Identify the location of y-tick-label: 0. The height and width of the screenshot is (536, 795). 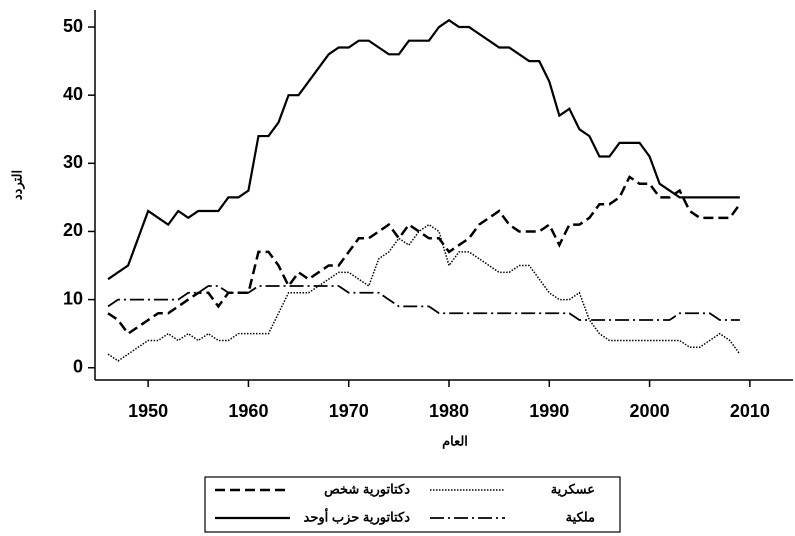
(78, 366).